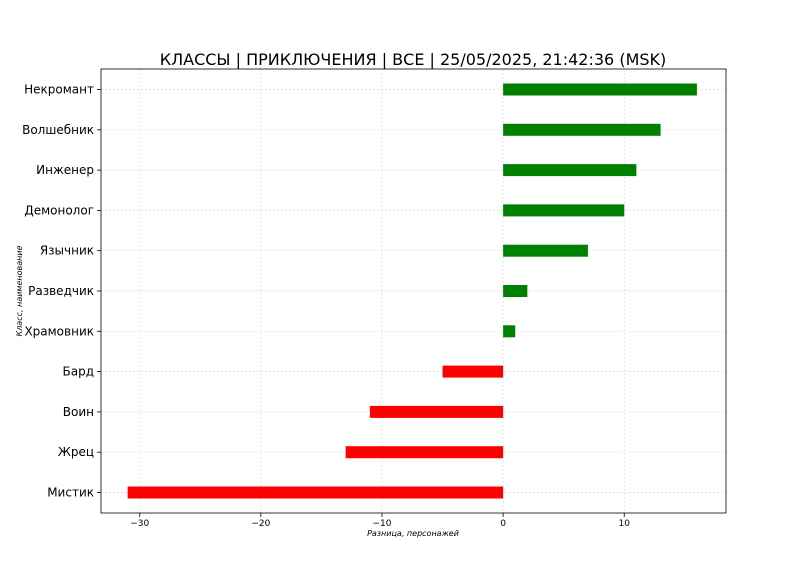 The width and height of the screenshot is (807, 576). I want to click on x-tick-label: 0, so click(503, 524).